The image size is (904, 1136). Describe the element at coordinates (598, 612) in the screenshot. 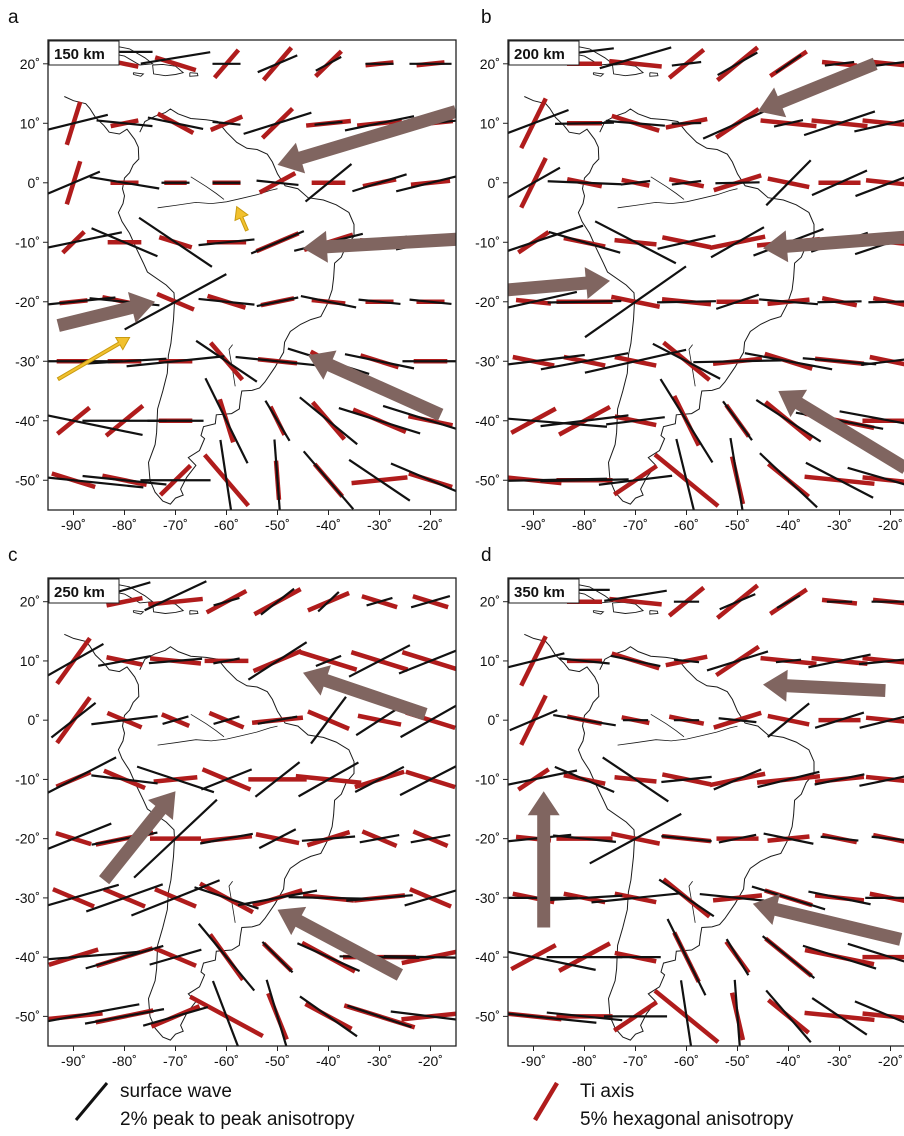

I see `island-outline` at that location.